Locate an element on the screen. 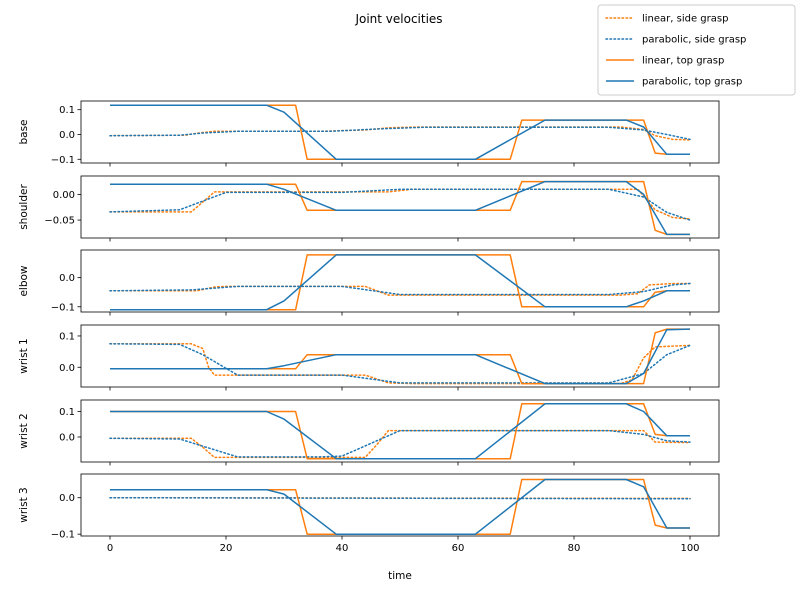 Image resolution: width=800 pixels, height=600 pixels. subplot-base: 0.1 0.0 −0.1 base is located at coordinates (369, 133).